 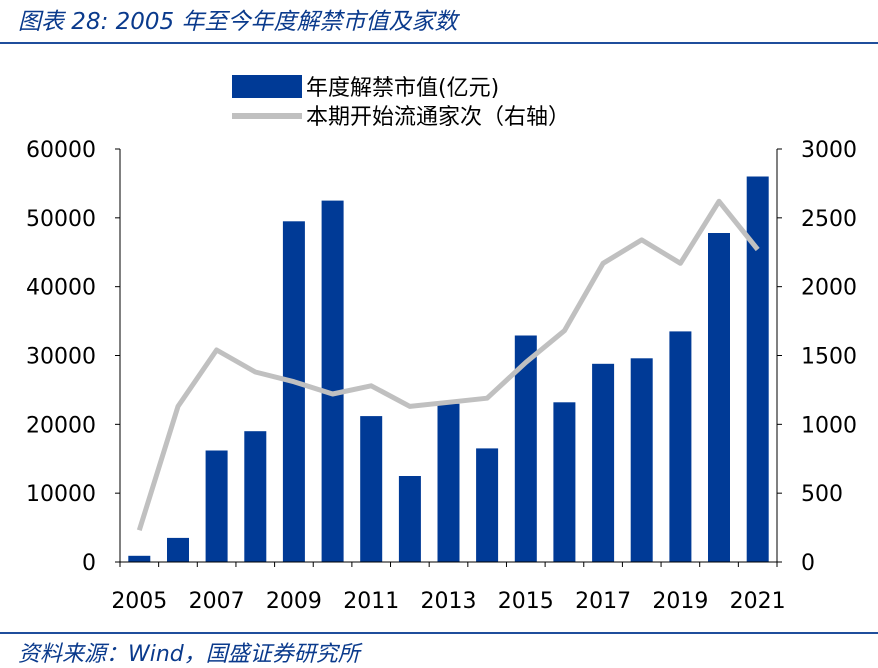 What do you see at coordinates (217, 601) in the screenshot?
I see `x-tick-label: 2007` at bounding box center [217, 601].